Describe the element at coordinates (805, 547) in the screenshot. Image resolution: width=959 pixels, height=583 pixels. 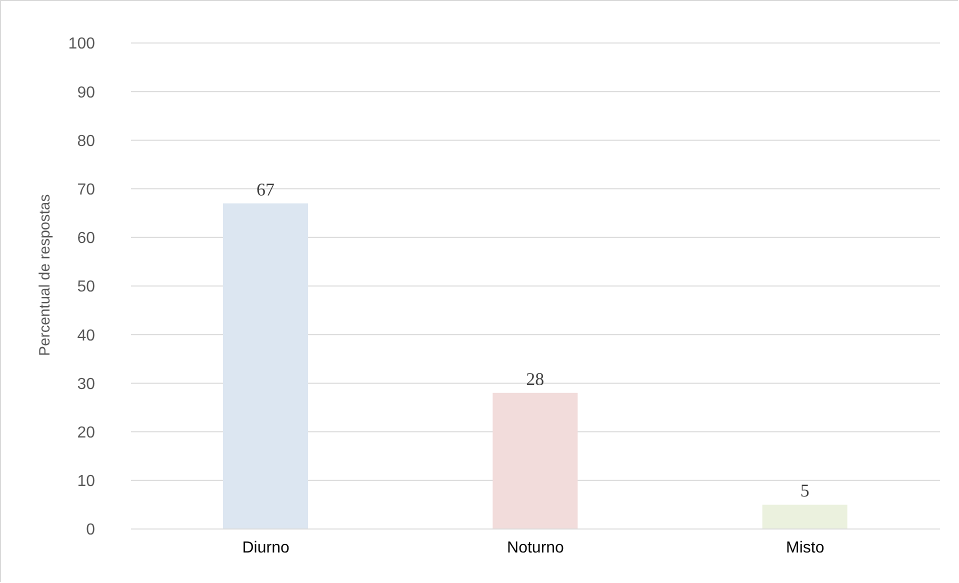
I see `x-tick-label: Misto` at that location.